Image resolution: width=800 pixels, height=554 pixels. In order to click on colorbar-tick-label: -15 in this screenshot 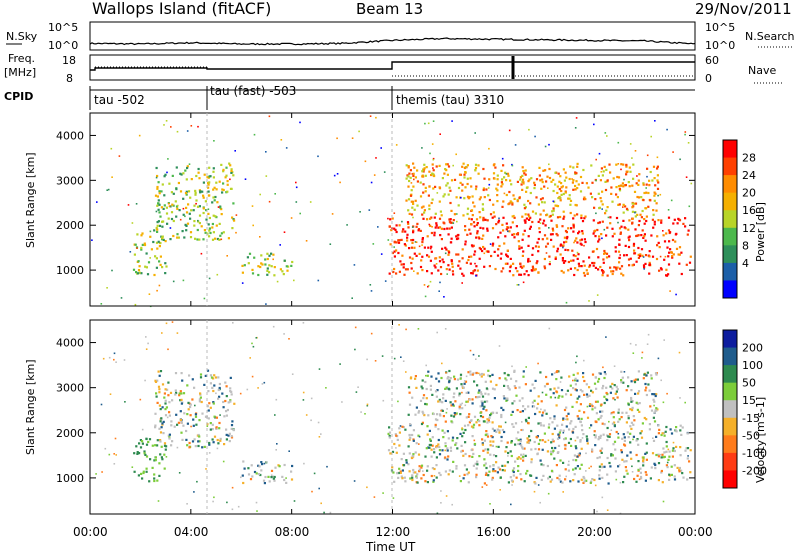, I will do `click(751, 418)`.